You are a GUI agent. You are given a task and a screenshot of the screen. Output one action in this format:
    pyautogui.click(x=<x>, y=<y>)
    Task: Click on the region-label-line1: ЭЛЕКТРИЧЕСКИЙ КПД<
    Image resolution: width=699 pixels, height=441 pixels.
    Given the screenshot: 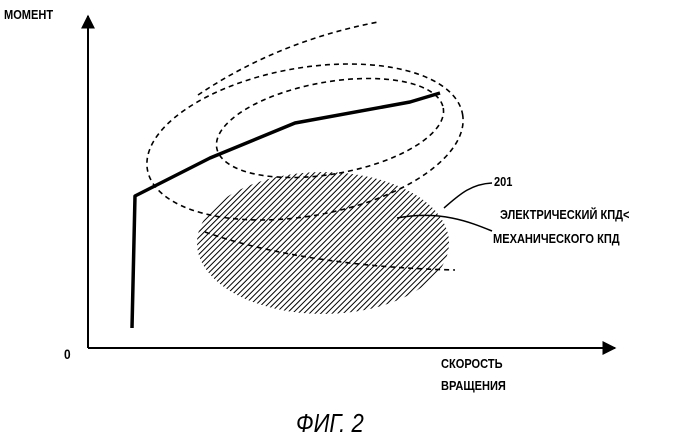 What is the action you would take?
    pyautogui.click(x=565, y=214)
    